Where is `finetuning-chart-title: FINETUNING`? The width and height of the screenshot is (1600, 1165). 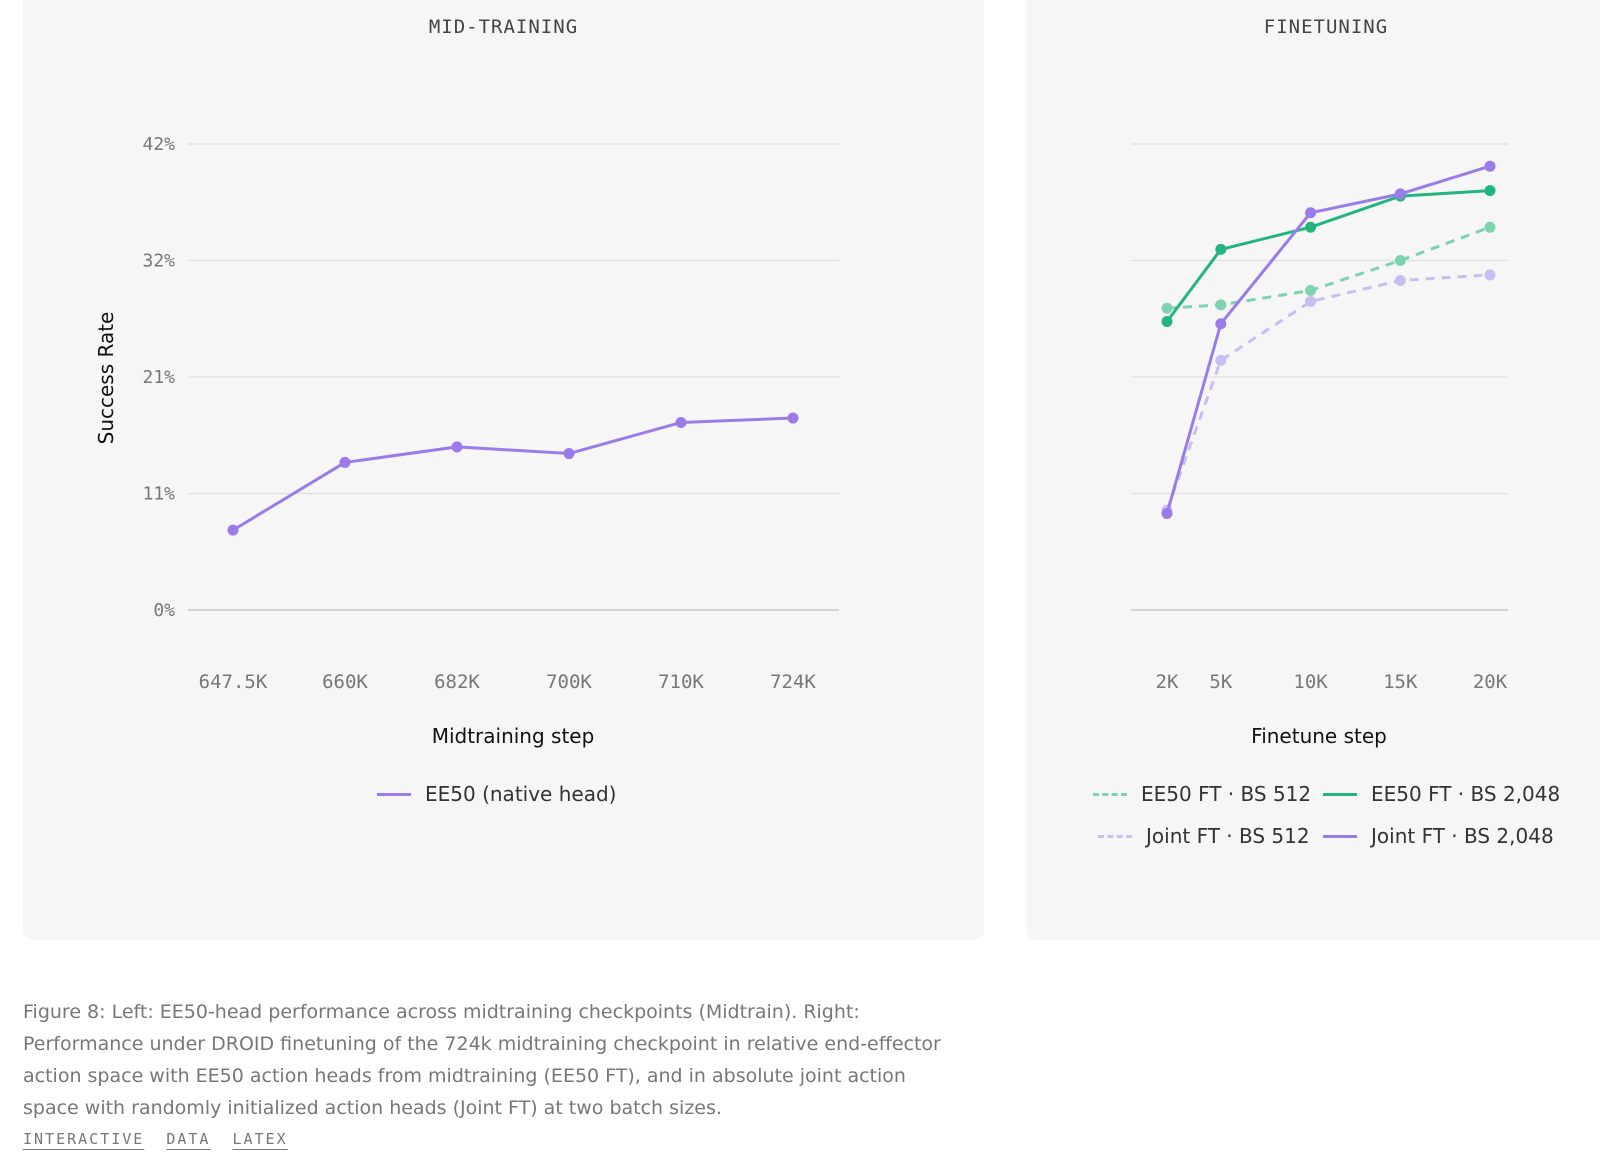 finetuning-chart-title: FINETUNING is located at coordinates (1326, 27).